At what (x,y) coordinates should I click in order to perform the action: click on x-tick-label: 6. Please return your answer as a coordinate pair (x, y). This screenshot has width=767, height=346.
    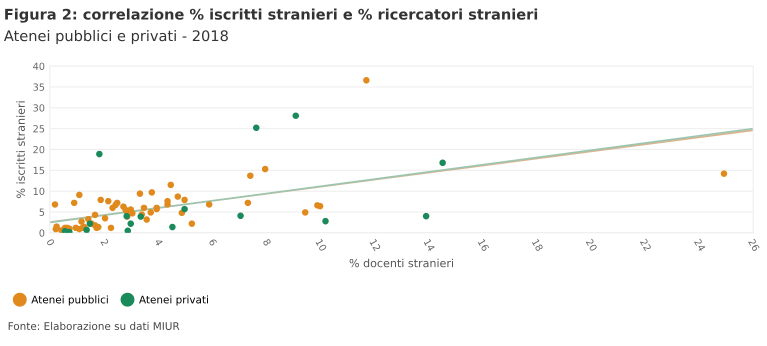
    Looking at the image, I should click on (213, 242).